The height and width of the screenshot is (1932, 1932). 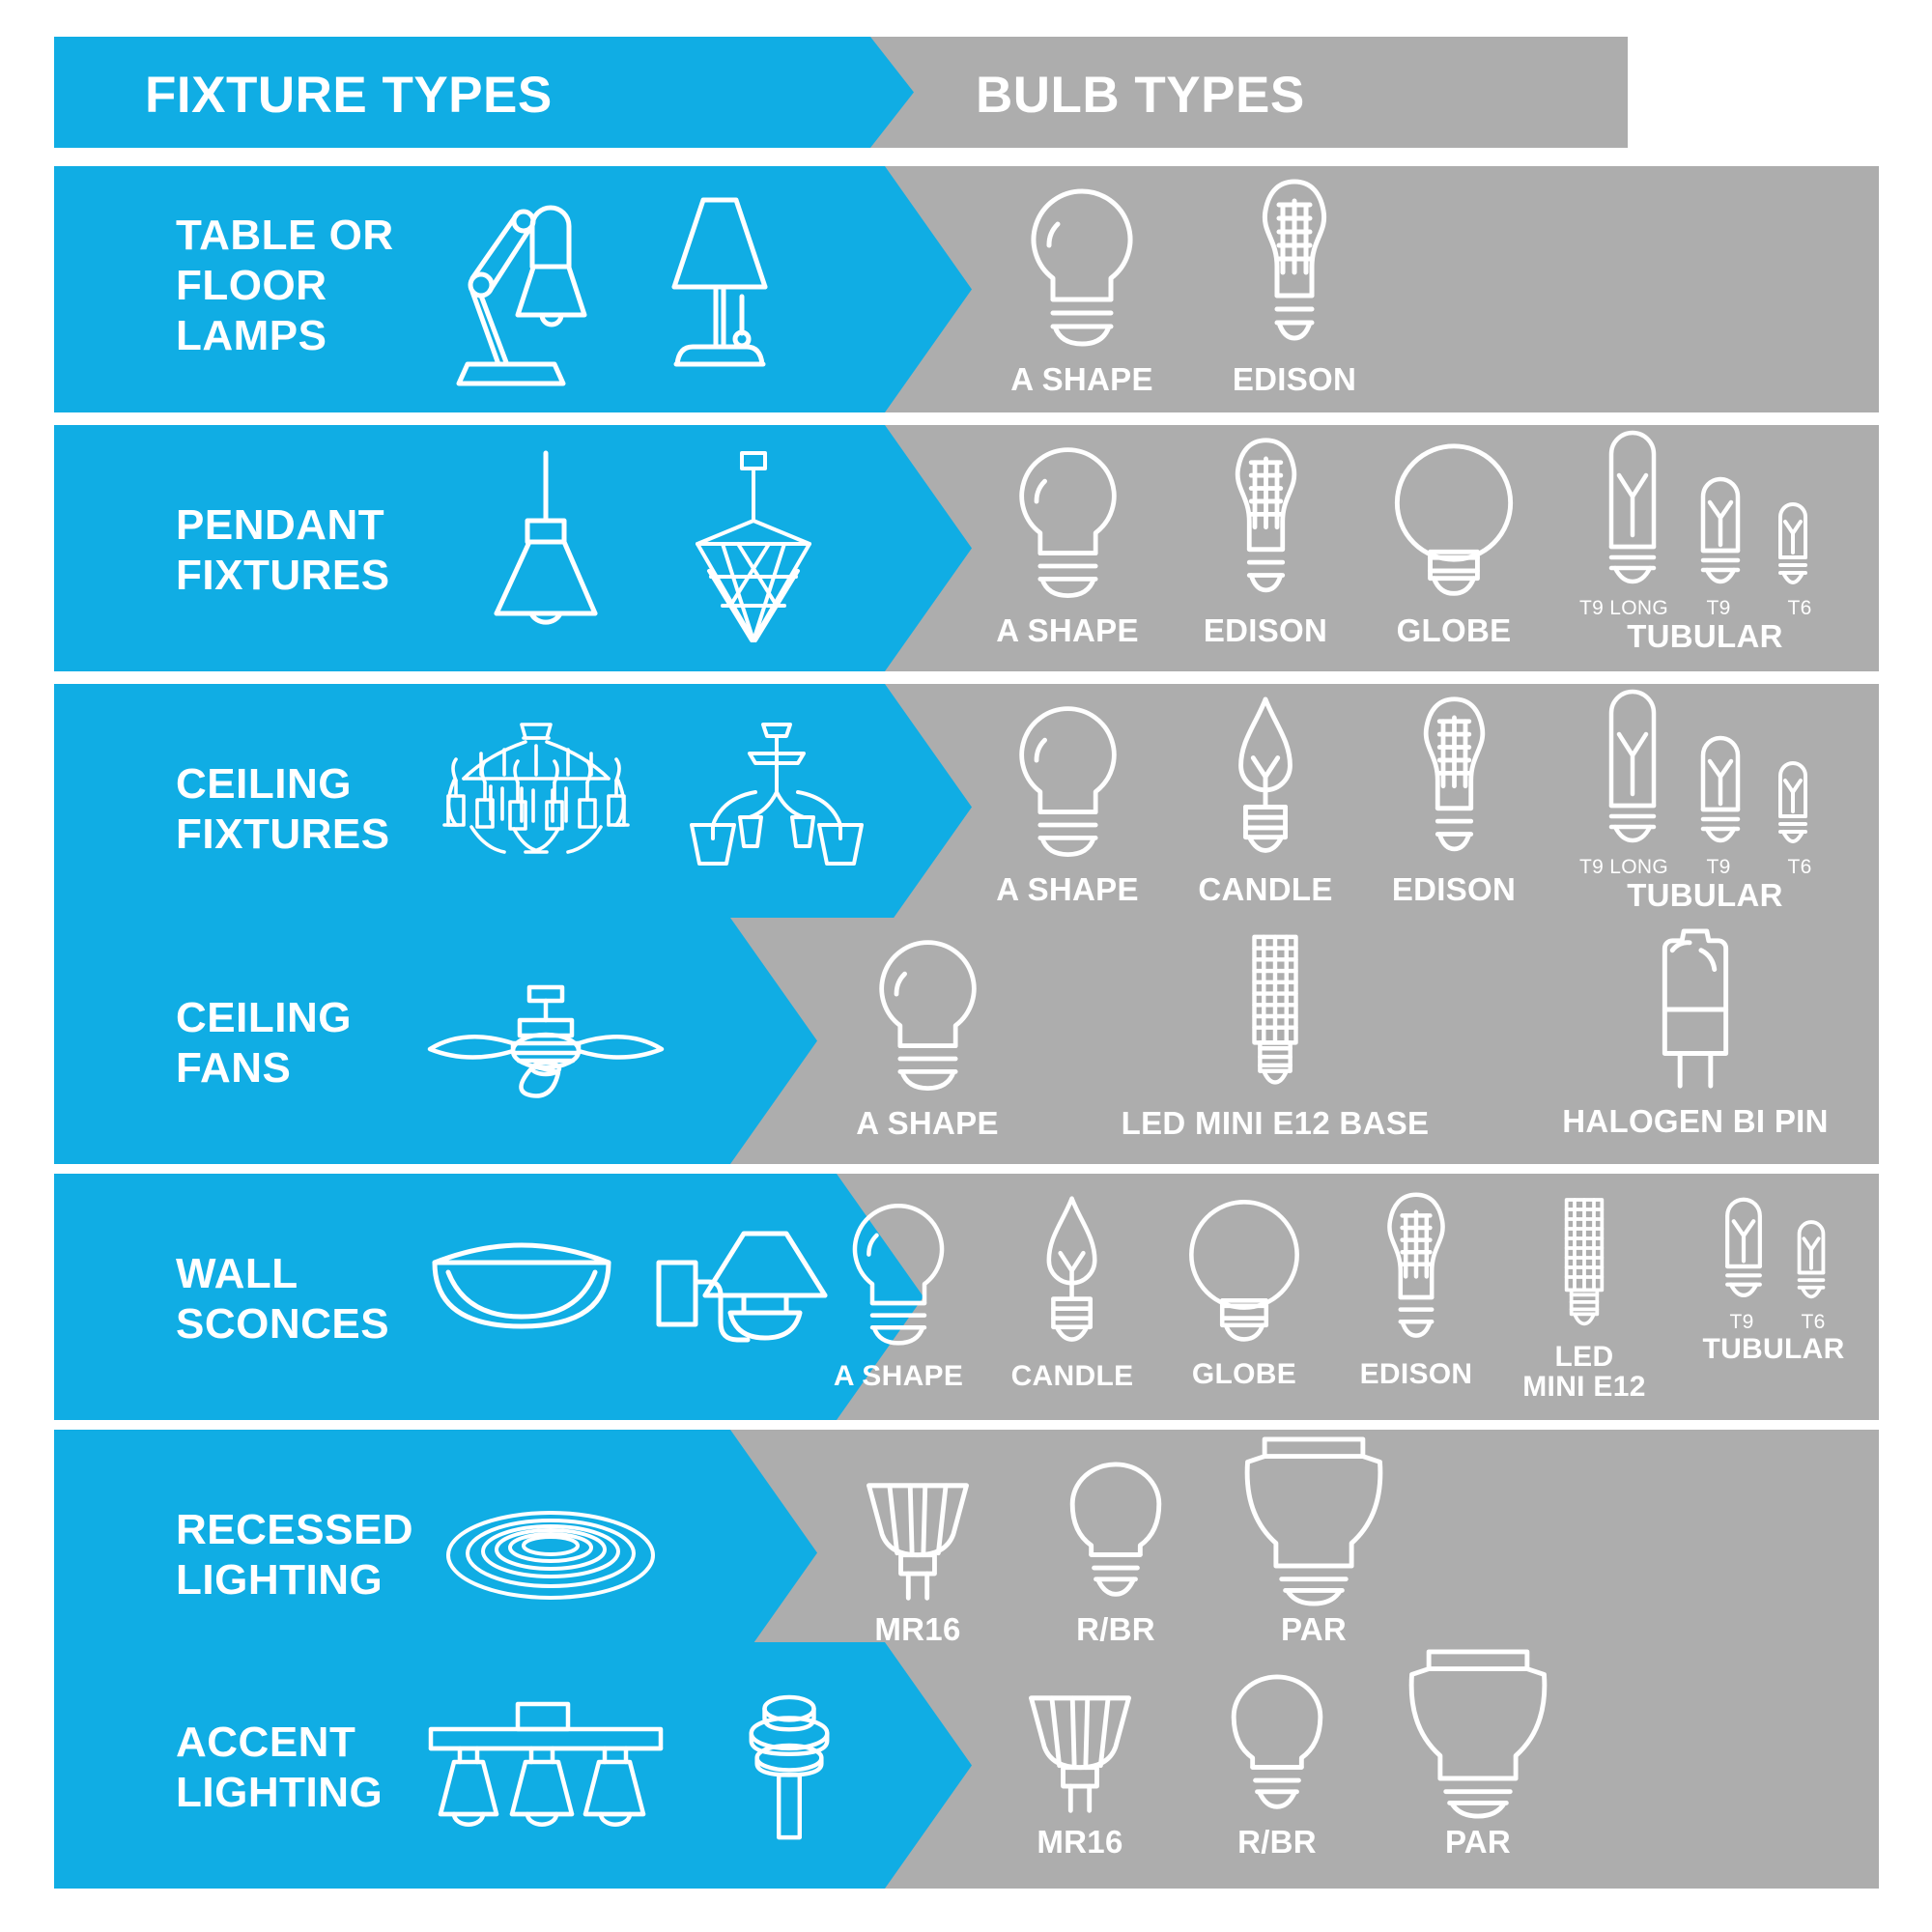 What do you see at coordinates (1773, 1322) in the screenshot?
I see `tubular-sublabels: T9 T6` at bounding box center [1773, 1322].